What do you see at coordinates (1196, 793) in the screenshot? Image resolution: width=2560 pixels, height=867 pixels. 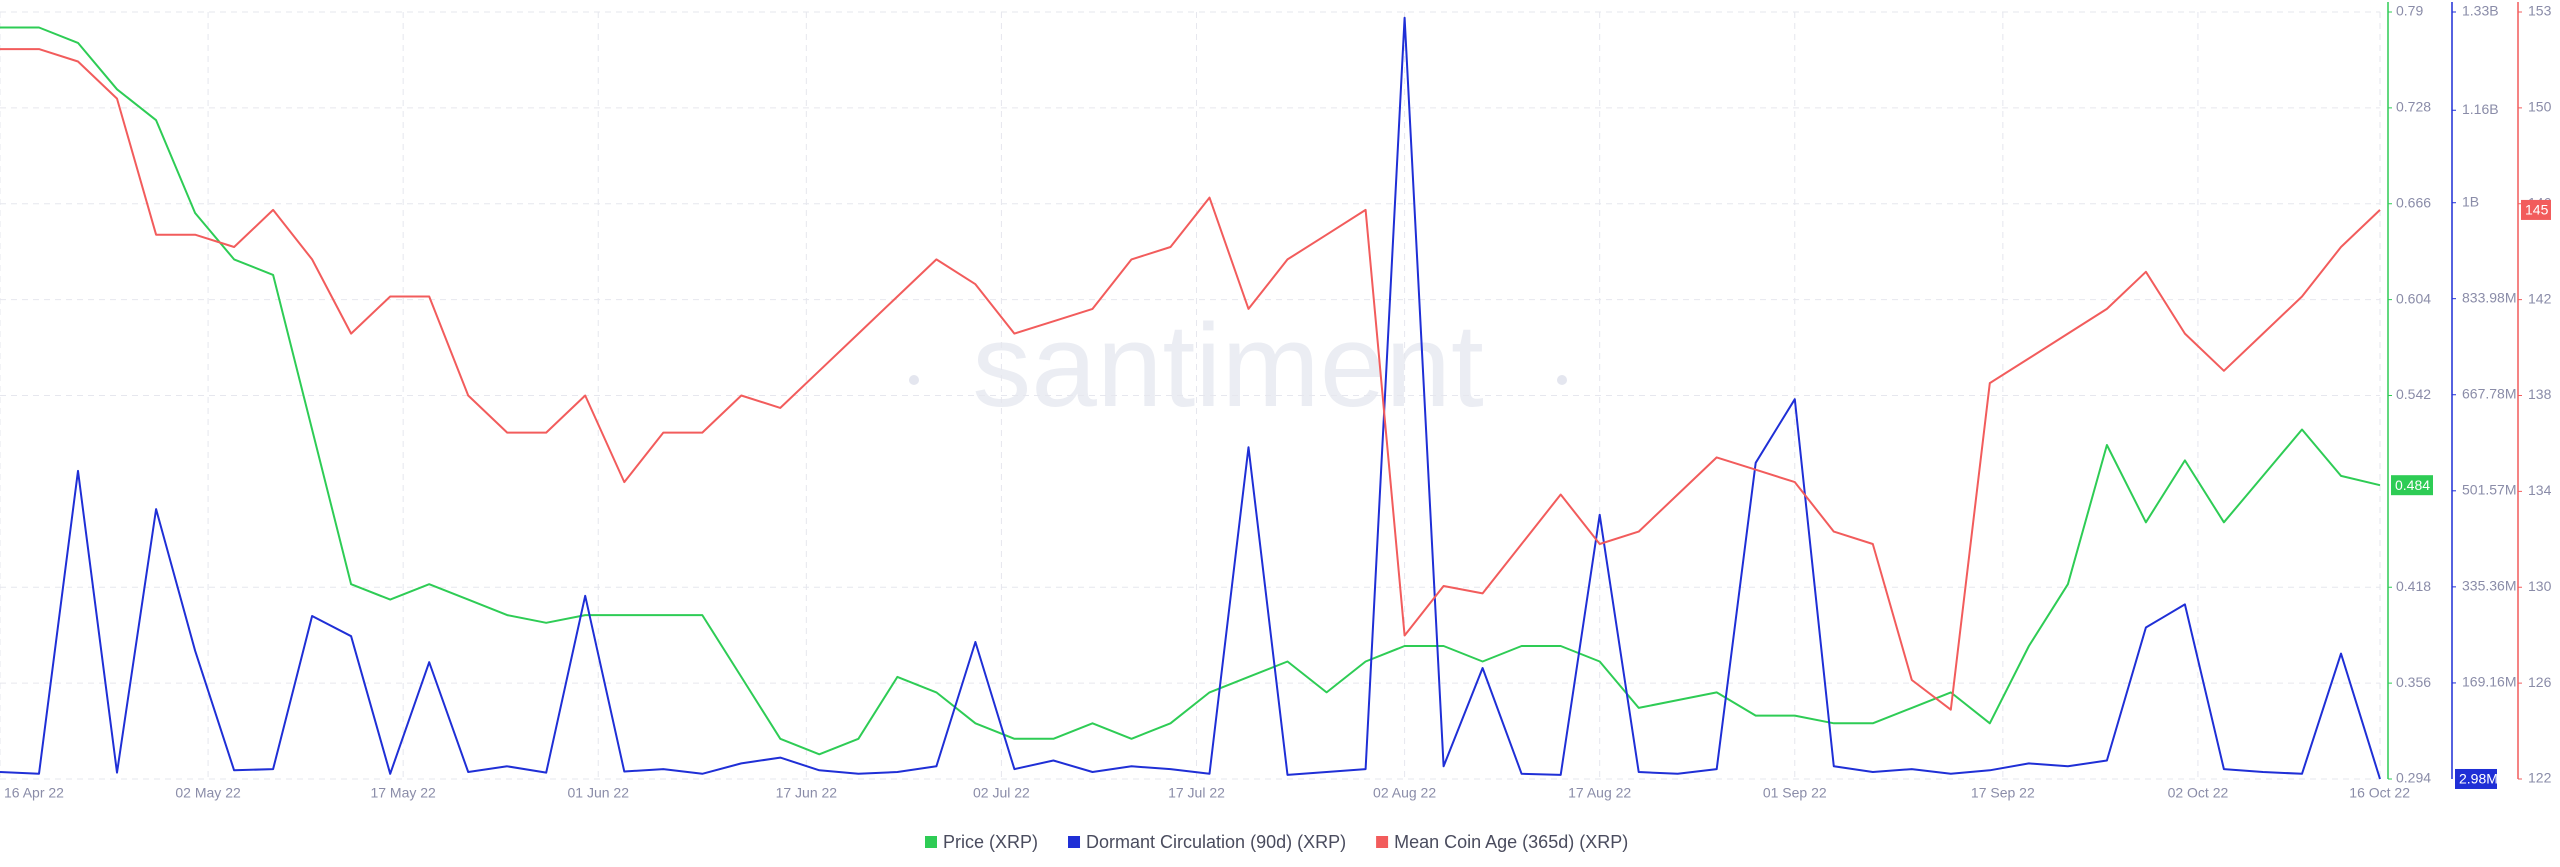 I see `x-tick-label: 17 Jul 22` at bounding box center [1196, 793].